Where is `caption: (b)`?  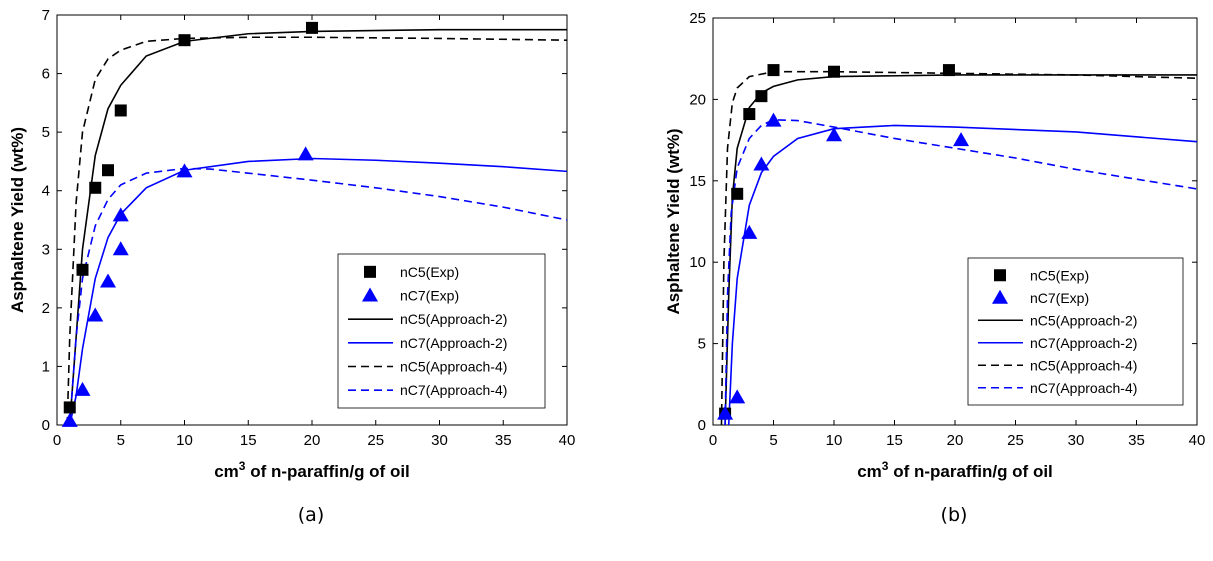
caption: (b) is located at coordinates (954, 515).